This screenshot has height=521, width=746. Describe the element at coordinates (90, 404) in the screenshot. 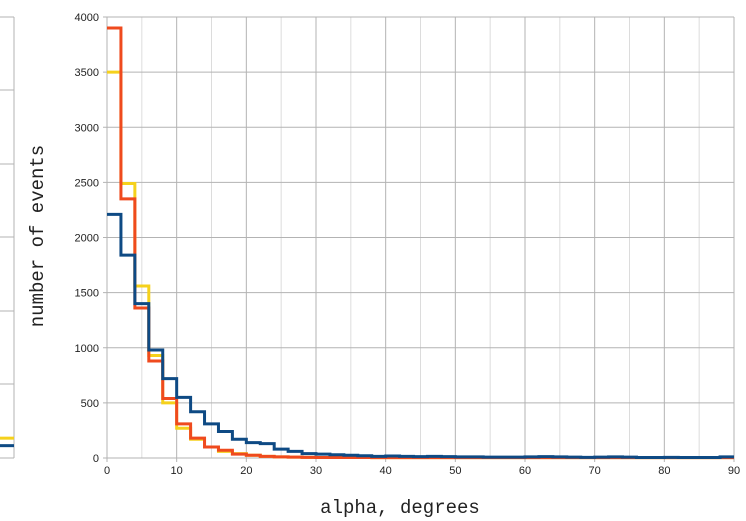

I see `y-tick-label-1: 500` at that location.